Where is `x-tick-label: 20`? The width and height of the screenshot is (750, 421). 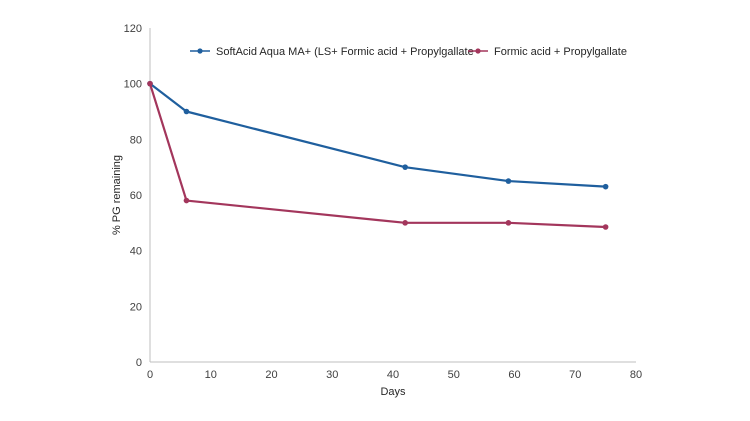
x-tick-label: 20 is located at coordinates (271, 375).